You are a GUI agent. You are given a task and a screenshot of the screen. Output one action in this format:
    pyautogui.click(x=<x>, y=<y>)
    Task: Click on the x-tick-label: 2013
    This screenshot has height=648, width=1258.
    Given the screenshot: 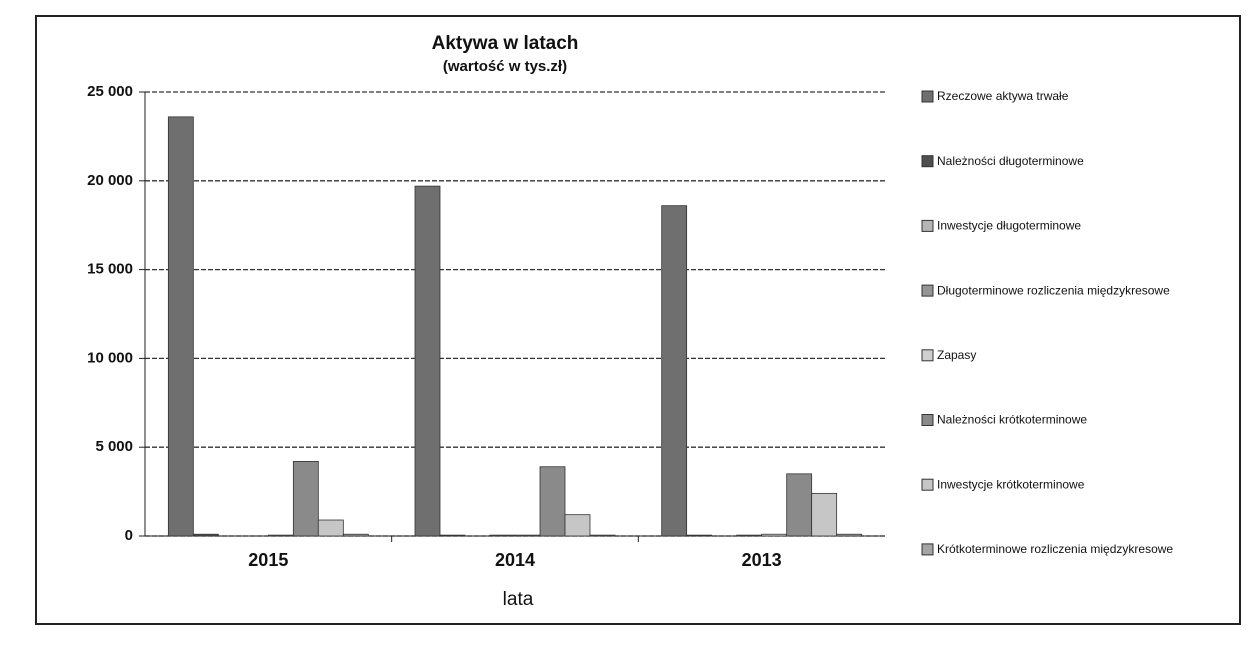 What is the action you would take?
    pyautogui.click(x=762, y=560)
    